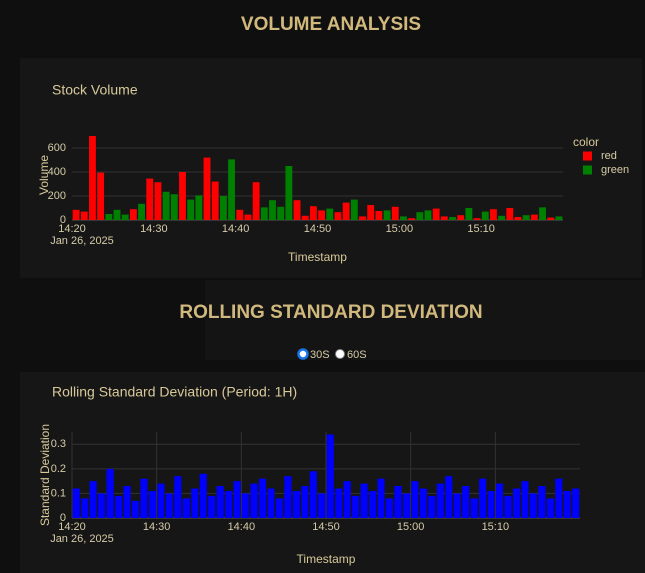  What do you see at coordinates (44, 175) in the screenshot?
I see `axis-title: Volume` at bounding box center [44, 175].